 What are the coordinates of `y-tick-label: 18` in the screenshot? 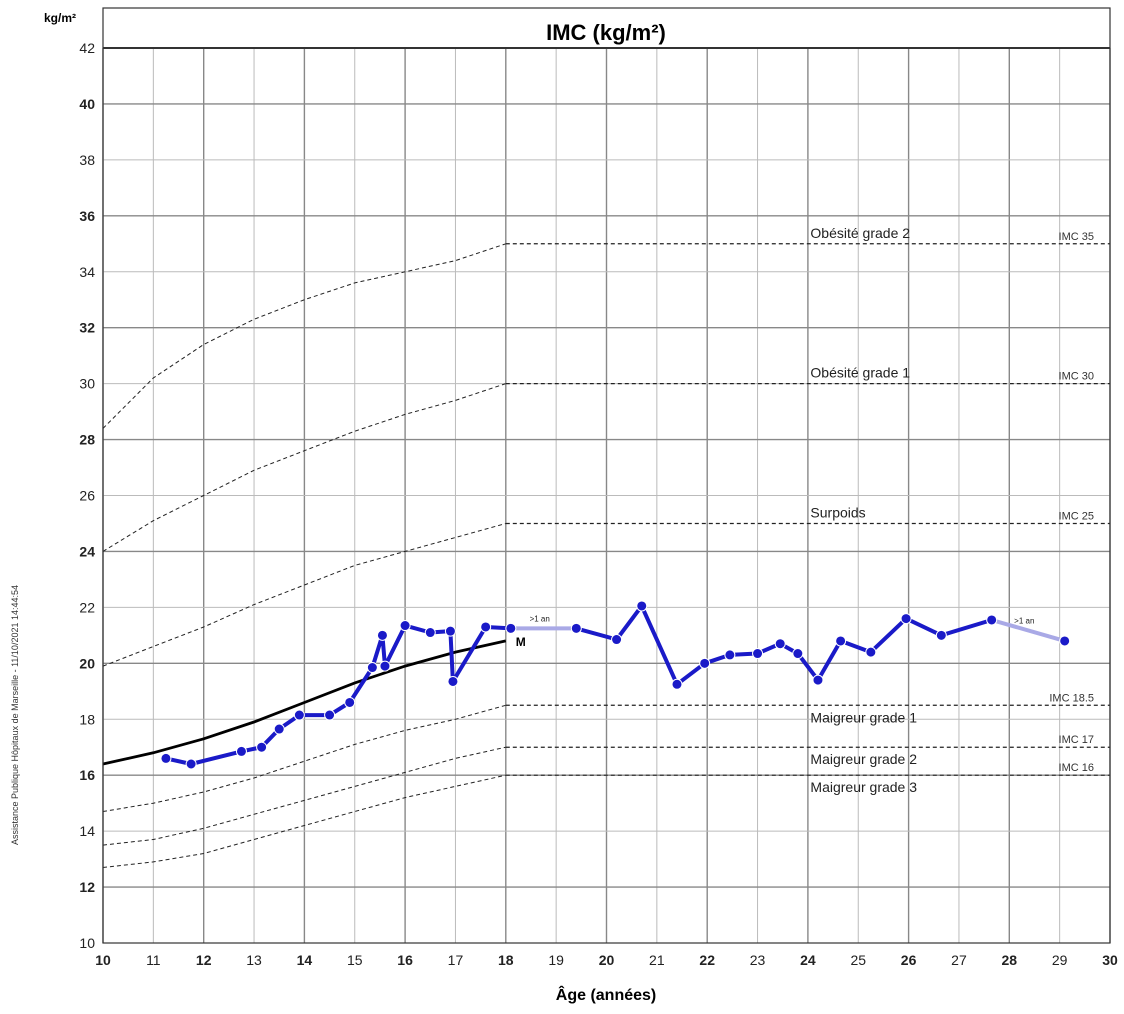 It's located at (87, 719).